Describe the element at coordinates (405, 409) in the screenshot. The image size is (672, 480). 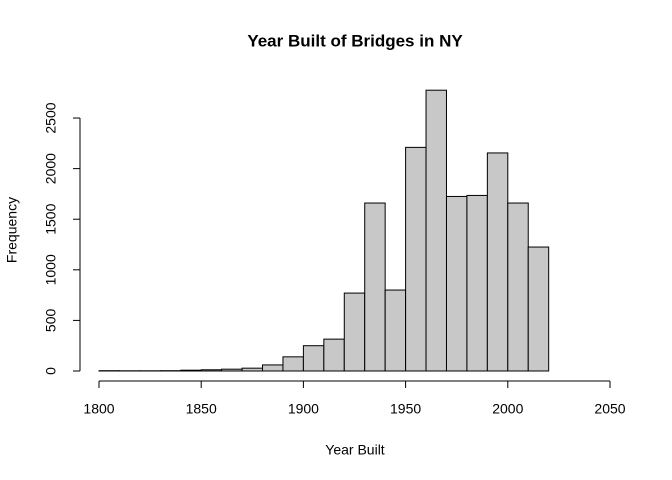
I see `x-tick-label: 1950` at that location.